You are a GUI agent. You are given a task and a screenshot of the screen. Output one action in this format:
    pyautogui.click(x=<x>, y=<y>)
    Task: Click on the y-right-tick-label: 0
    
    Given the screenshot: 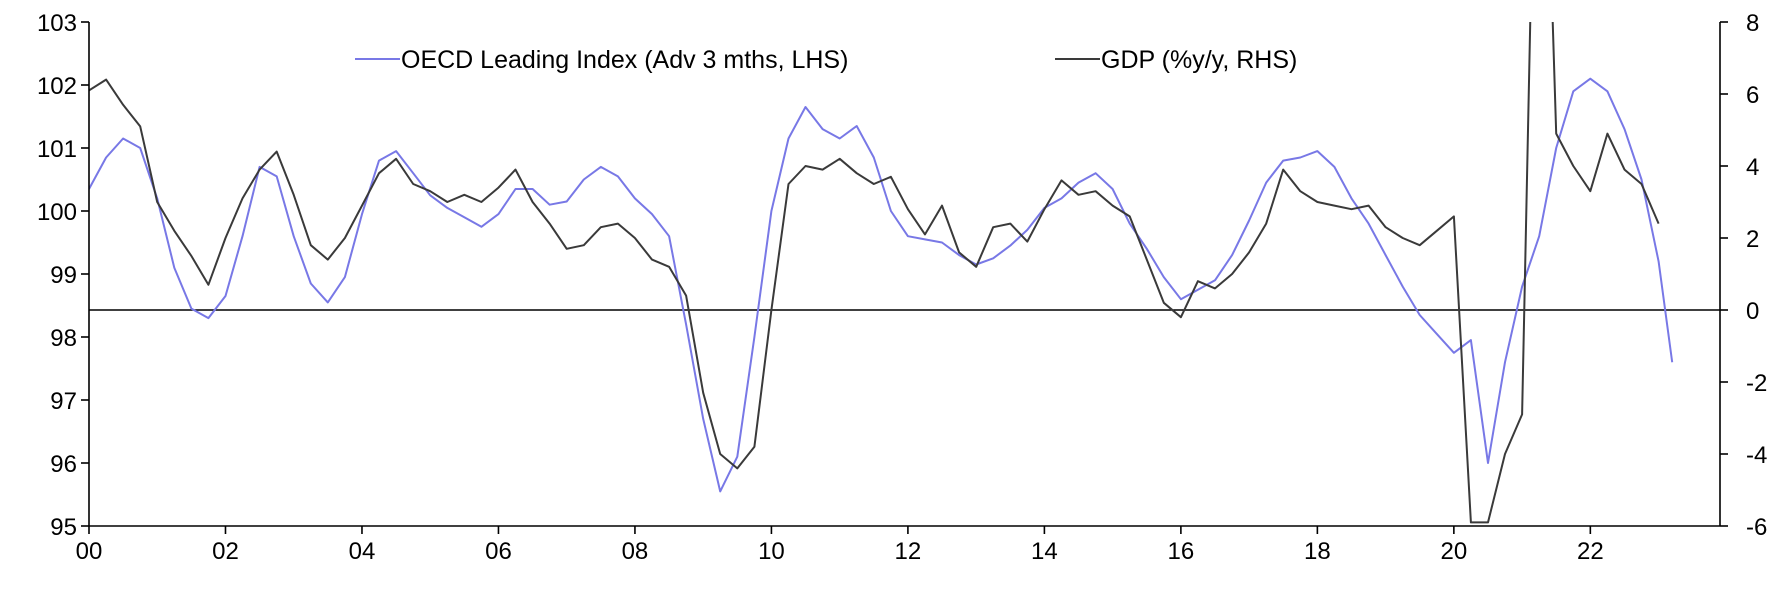 What is the action you would take?
    pyautogui.click(x=1752, y=311)
    